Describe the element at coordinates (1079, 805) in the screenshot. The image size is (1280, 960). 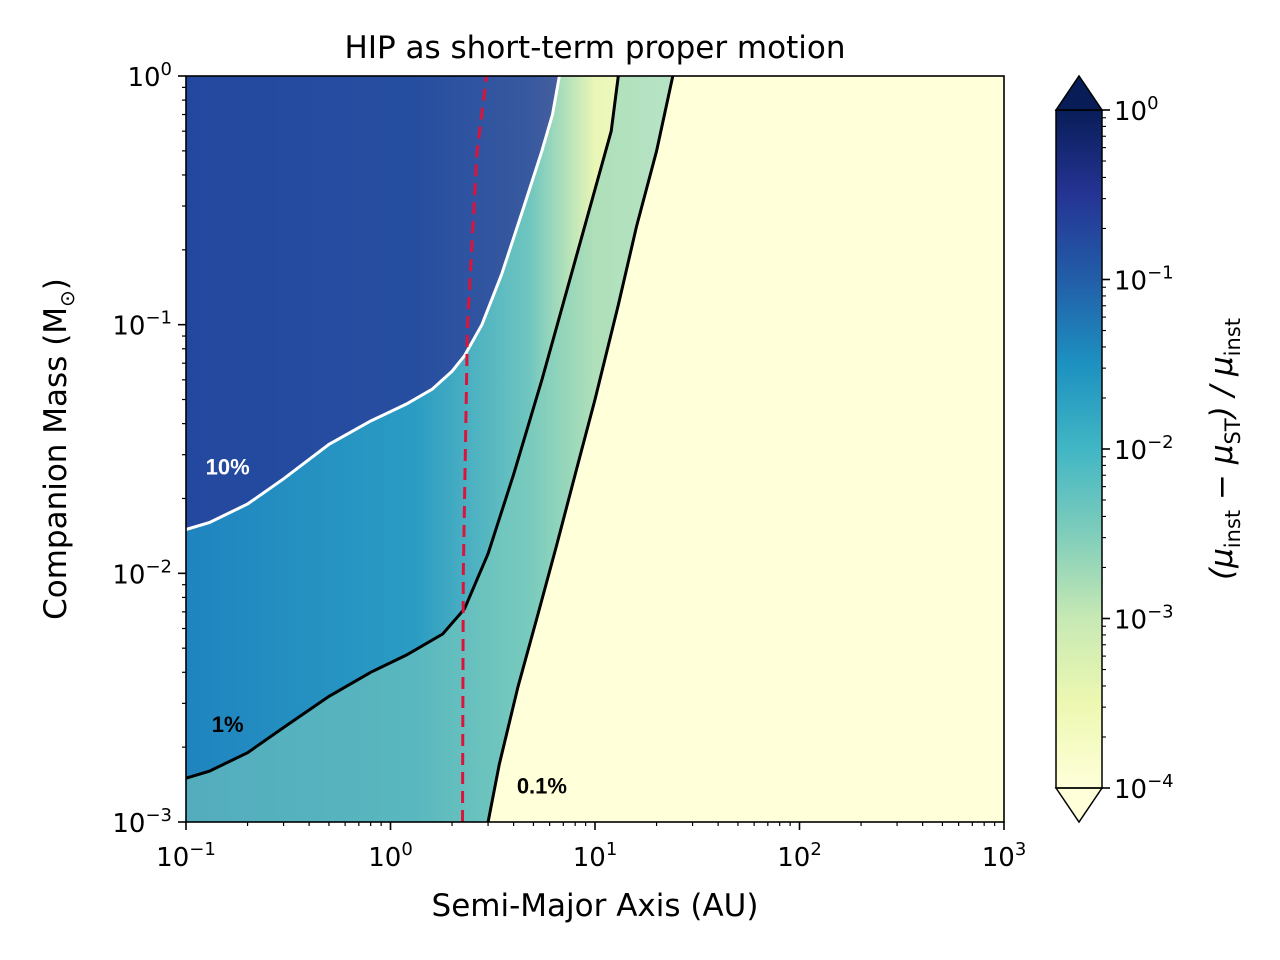
I see `colorbar-bottom-extension` at that location.